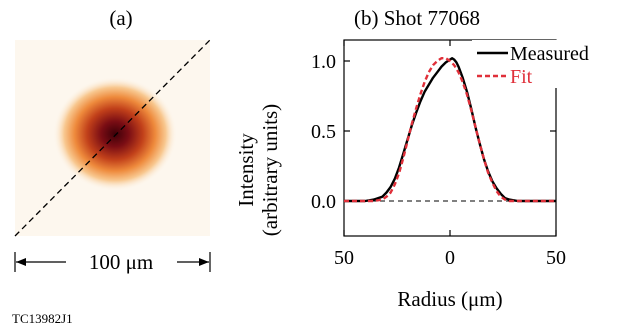 The height and width of the screenshot is (327, 623). Describe the element at coordinates (323, 202) in the screenshot. I see `y-tick-label: 0.0` at that location.